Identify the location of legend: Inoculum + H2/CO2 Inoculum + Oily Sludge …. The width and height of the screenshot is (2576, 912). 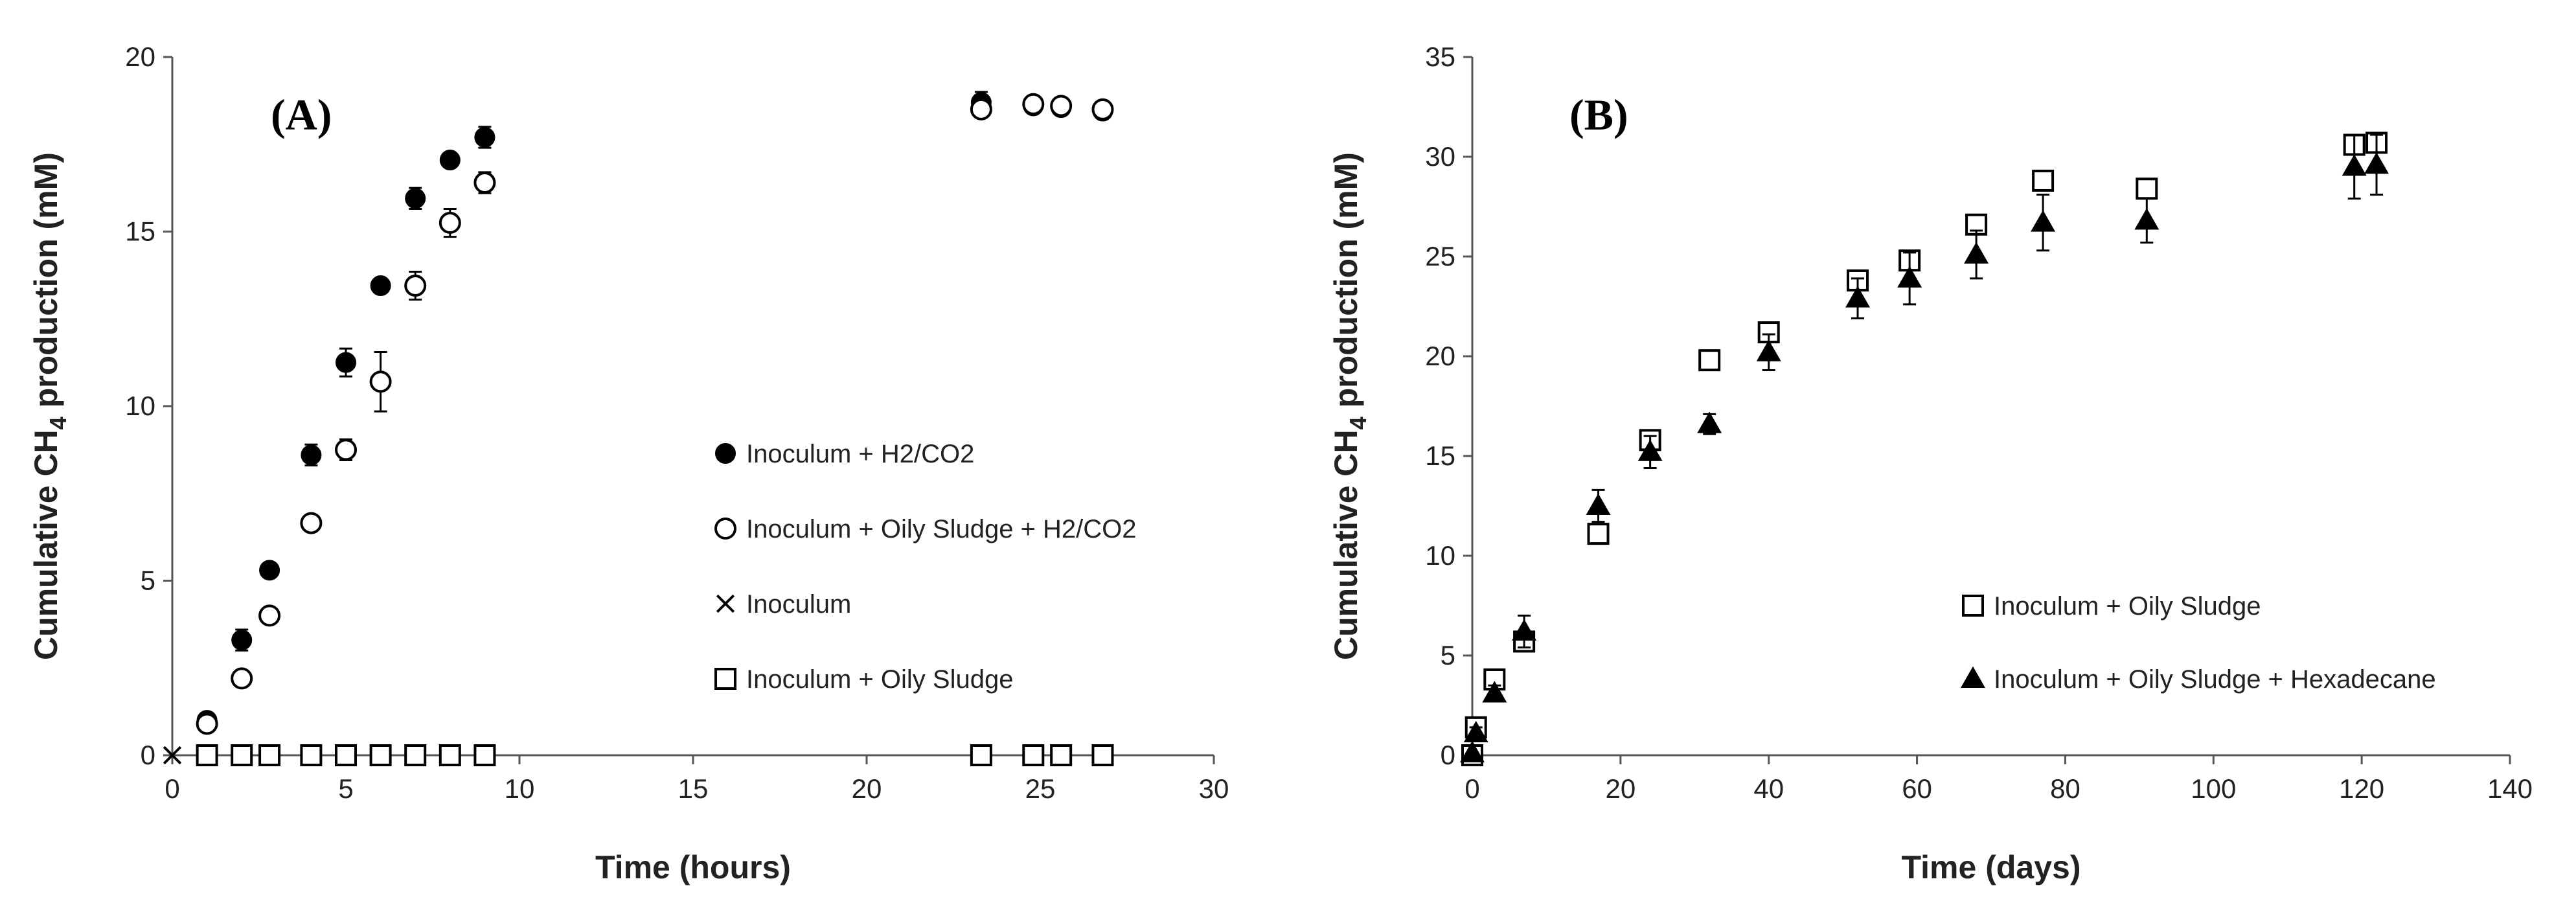
(926, 567).